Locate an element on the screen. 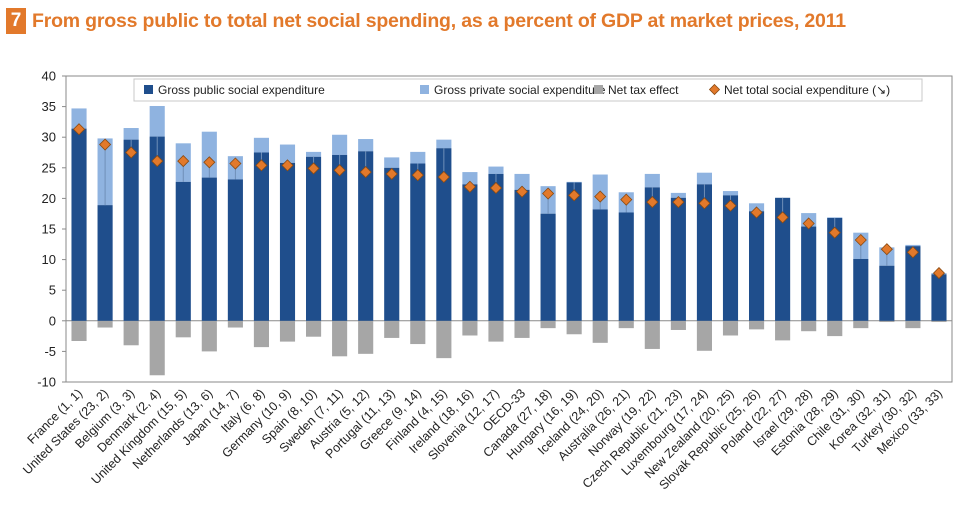 The image size is (960, 518). legend-box is located at coordinates (528, 90).